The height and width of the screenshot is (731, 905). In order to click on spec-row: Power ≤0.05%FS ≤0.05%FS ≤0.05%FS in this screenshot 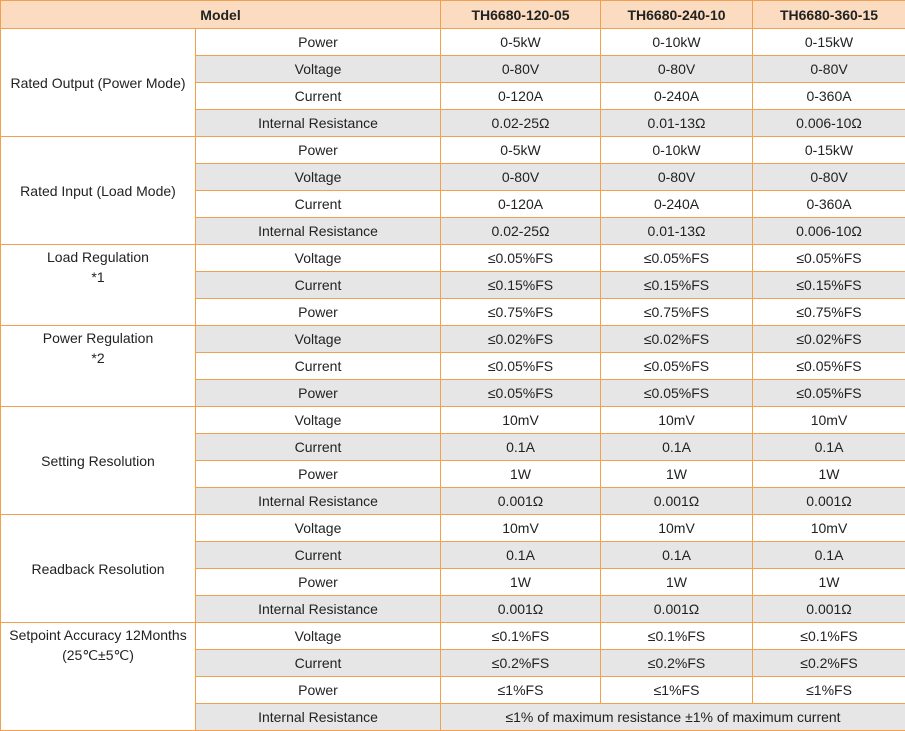, I will do `click(453, 393)`.